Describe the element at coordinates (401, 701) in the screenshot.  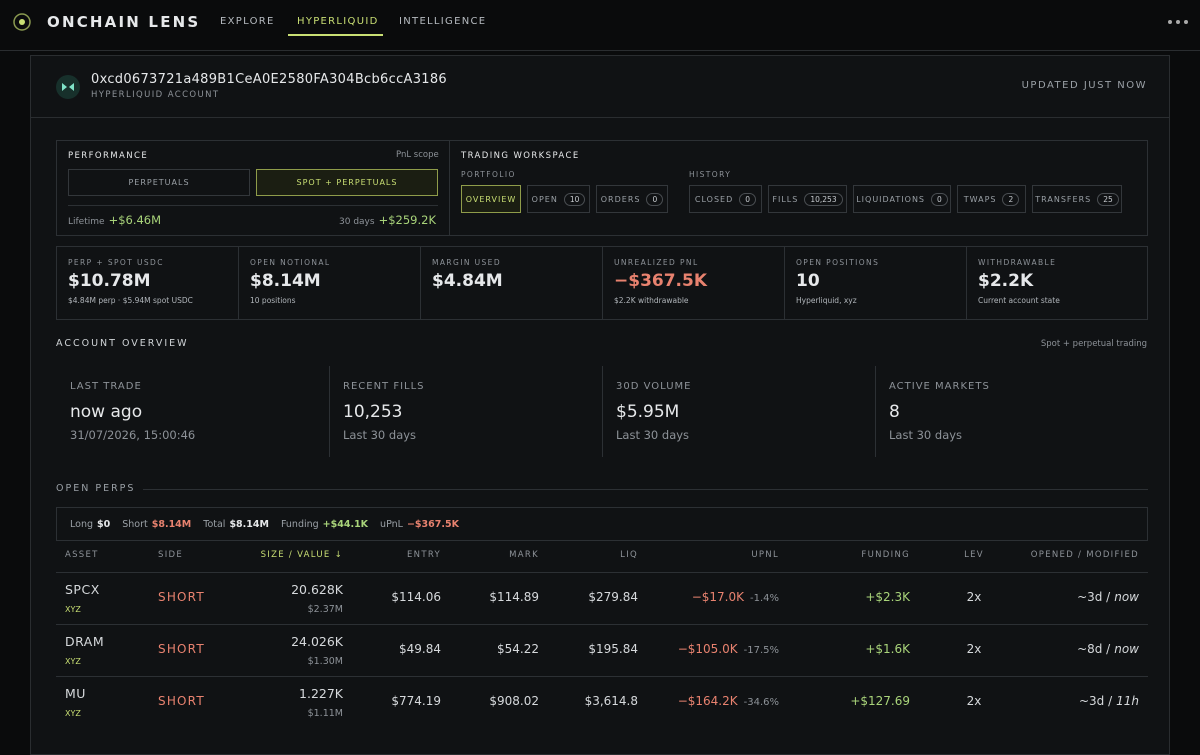
I see `entry: $774.19` at that location.